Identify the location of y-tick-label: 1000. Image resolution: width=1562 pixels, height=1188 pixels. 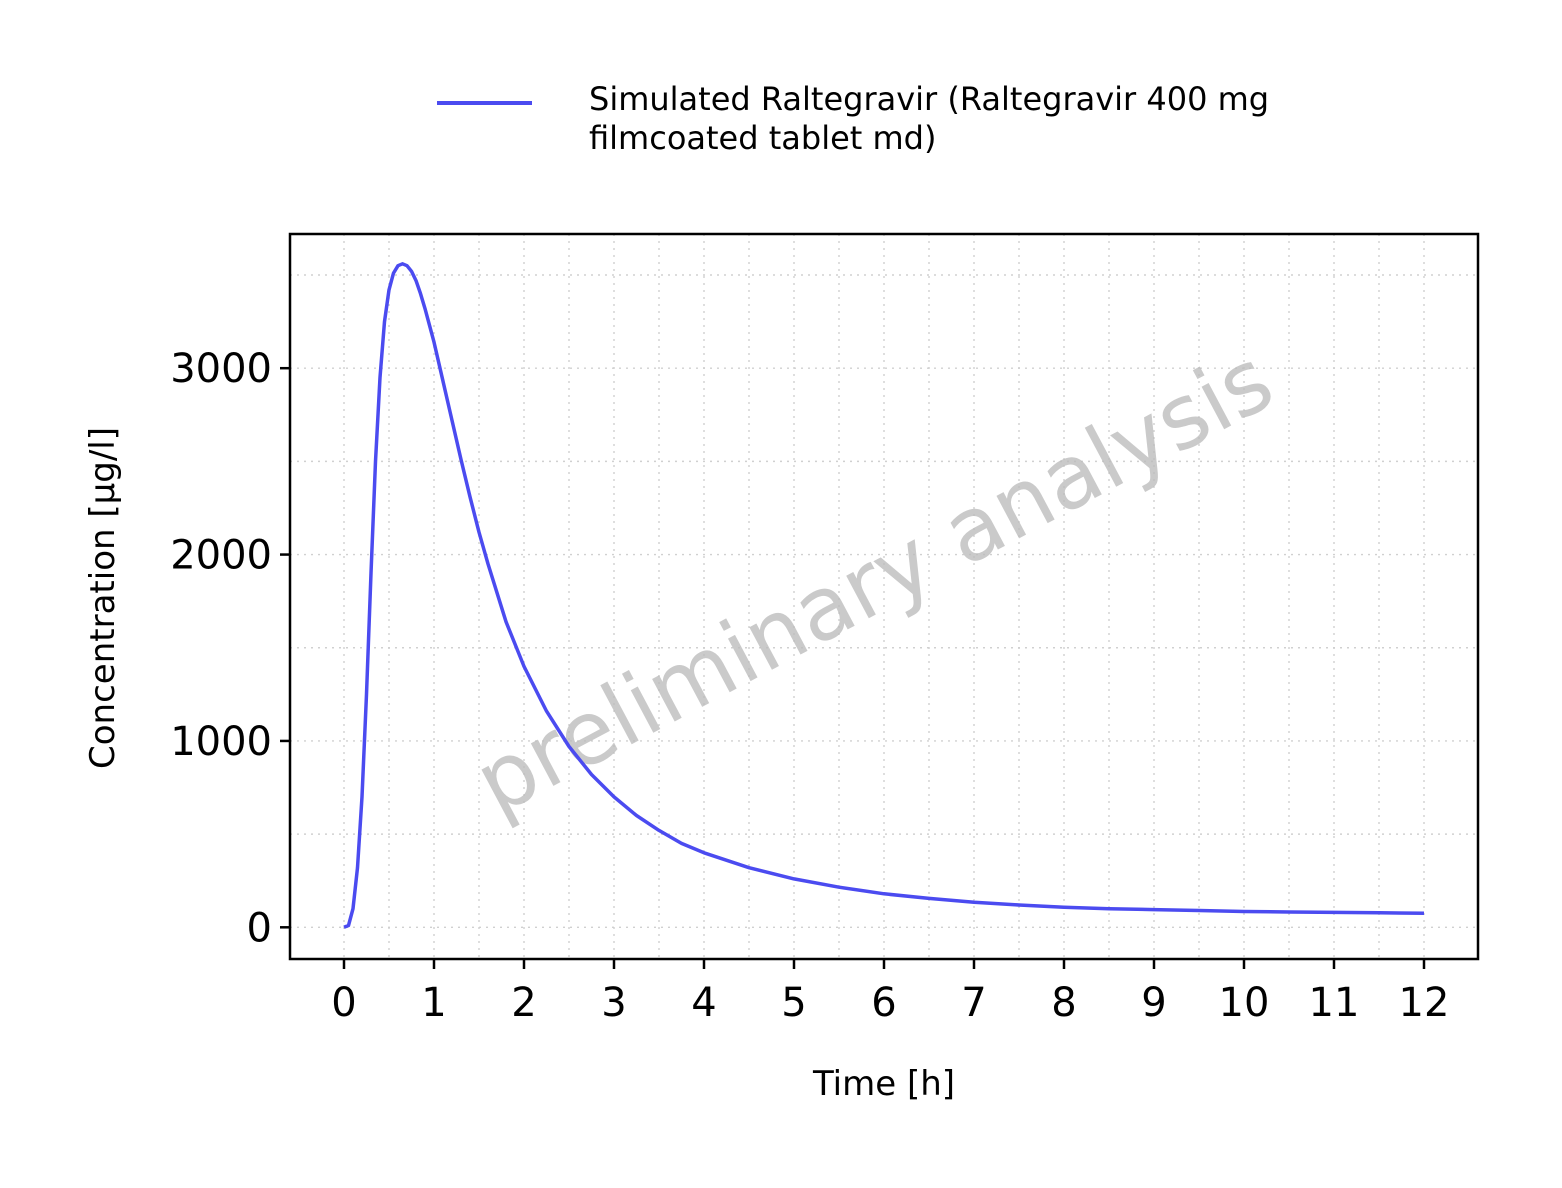
(221, 742).